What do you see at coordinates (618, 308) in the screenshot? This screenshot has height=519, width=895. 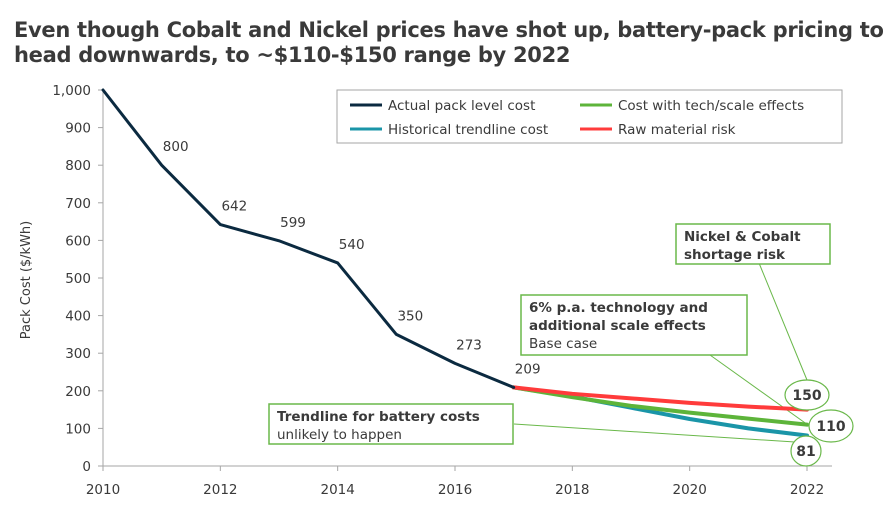 I see `annotation-title-tech: 6% p.a. technology and` at bounding box center [618, 308].